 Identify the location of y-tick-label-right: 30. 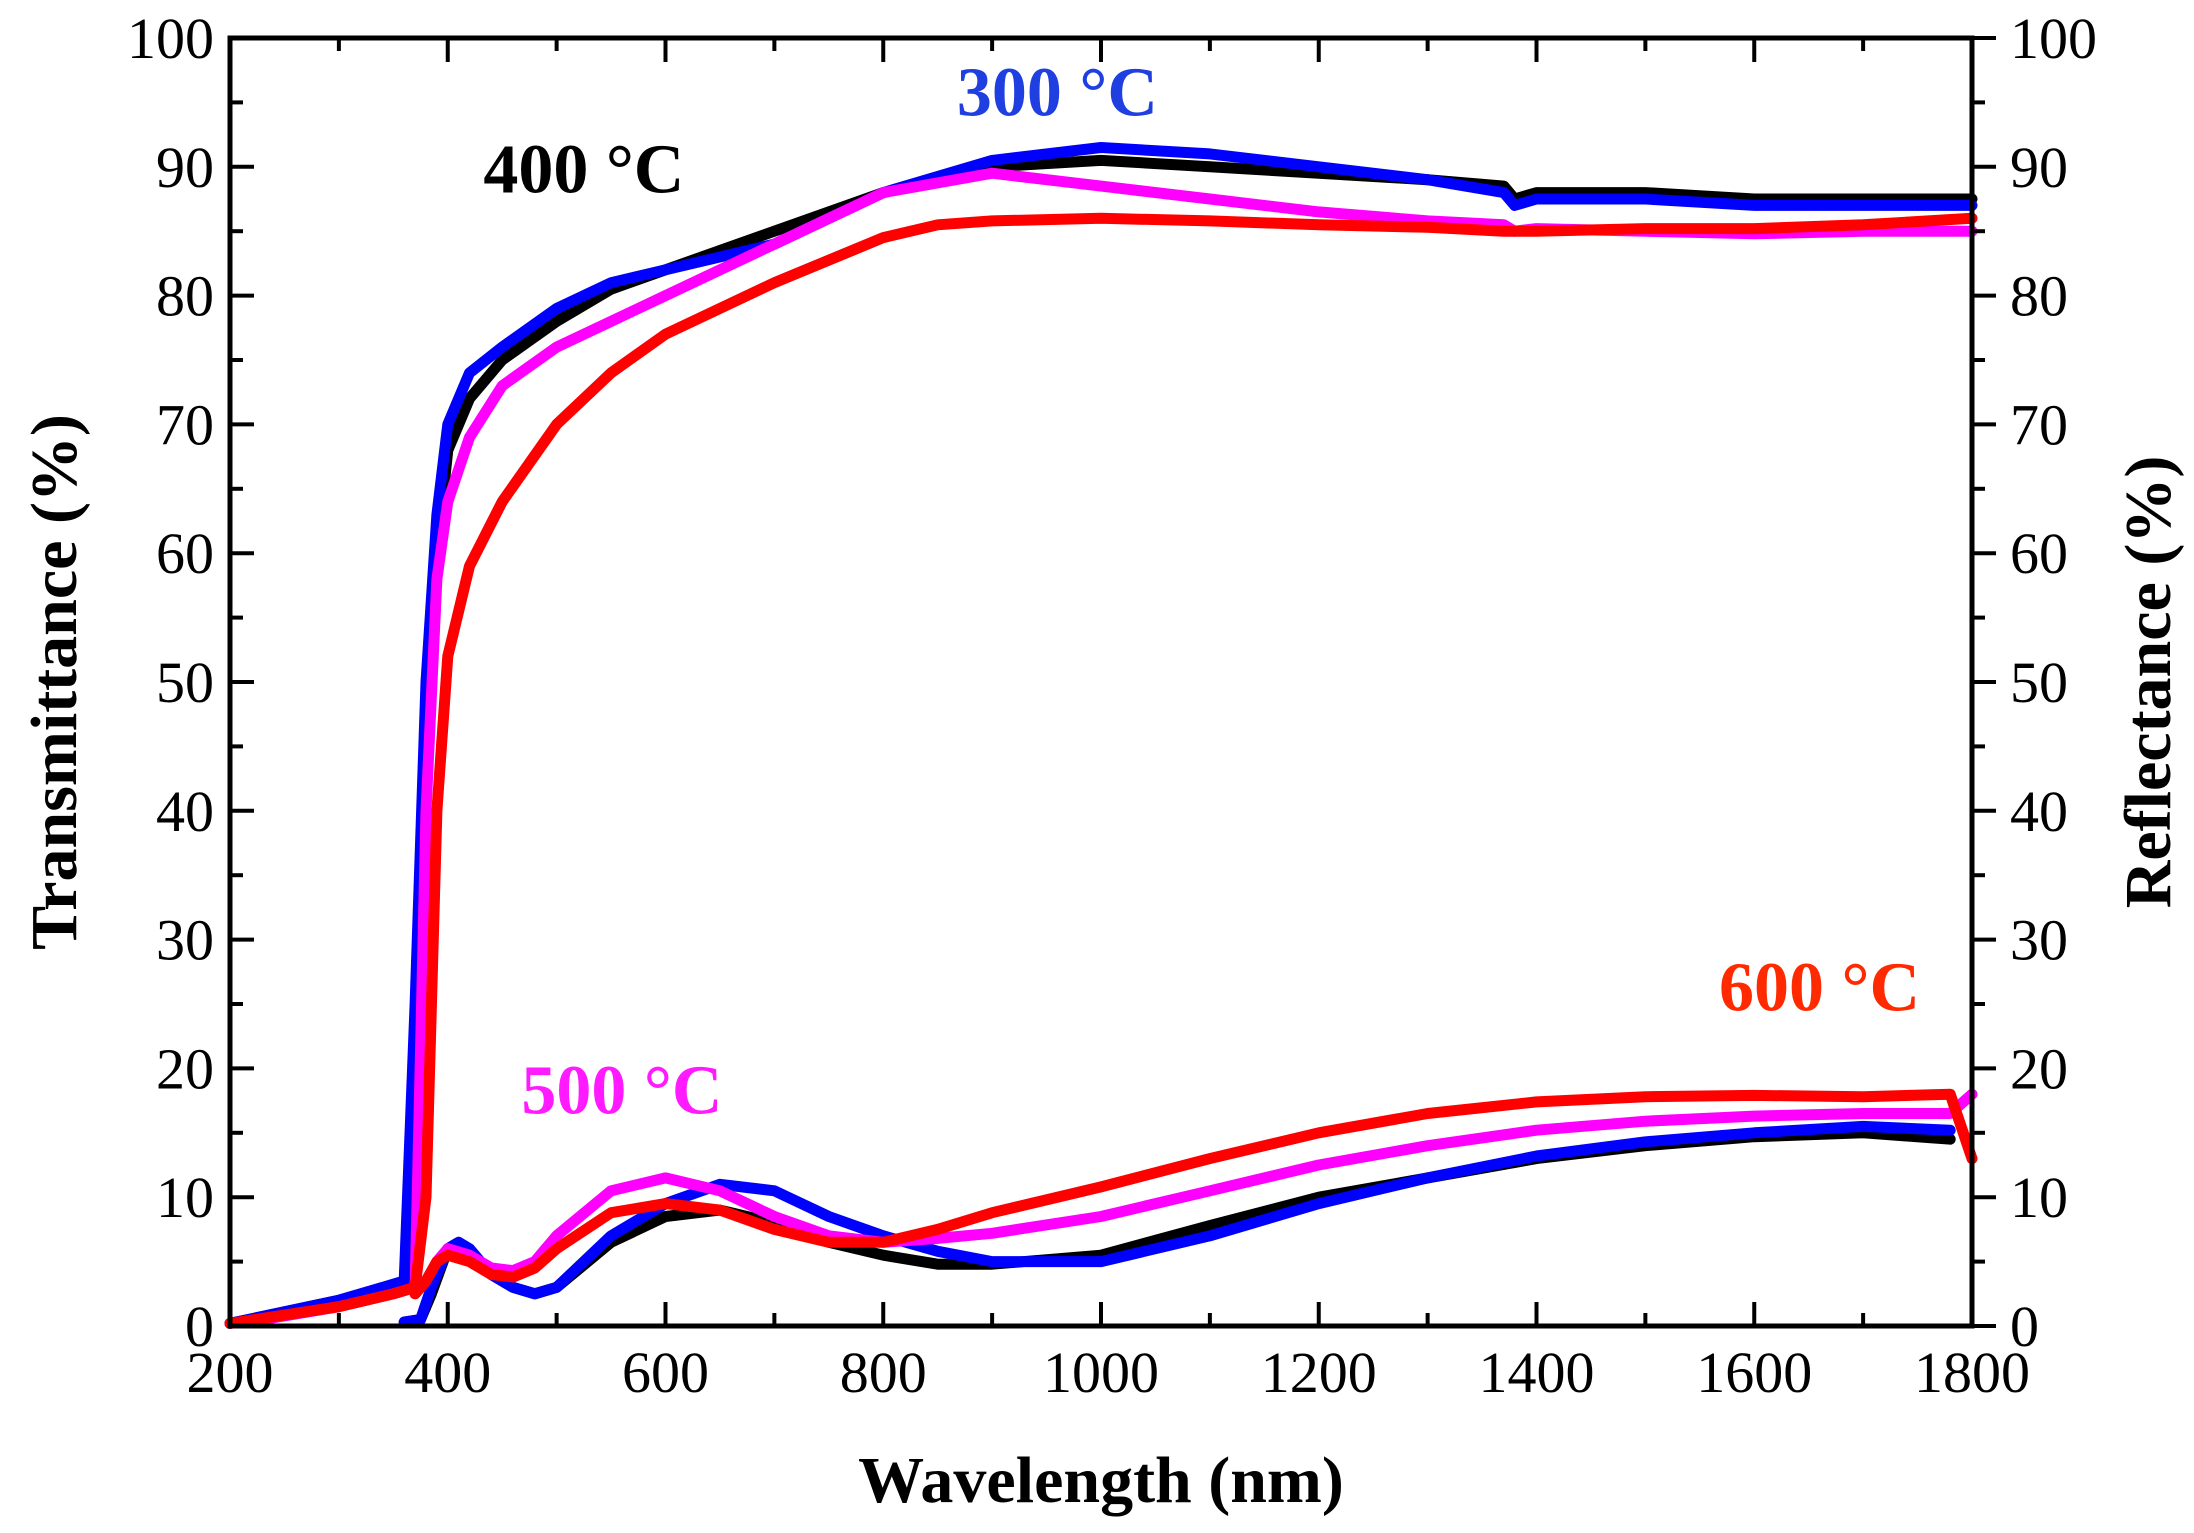
(2039, 940).